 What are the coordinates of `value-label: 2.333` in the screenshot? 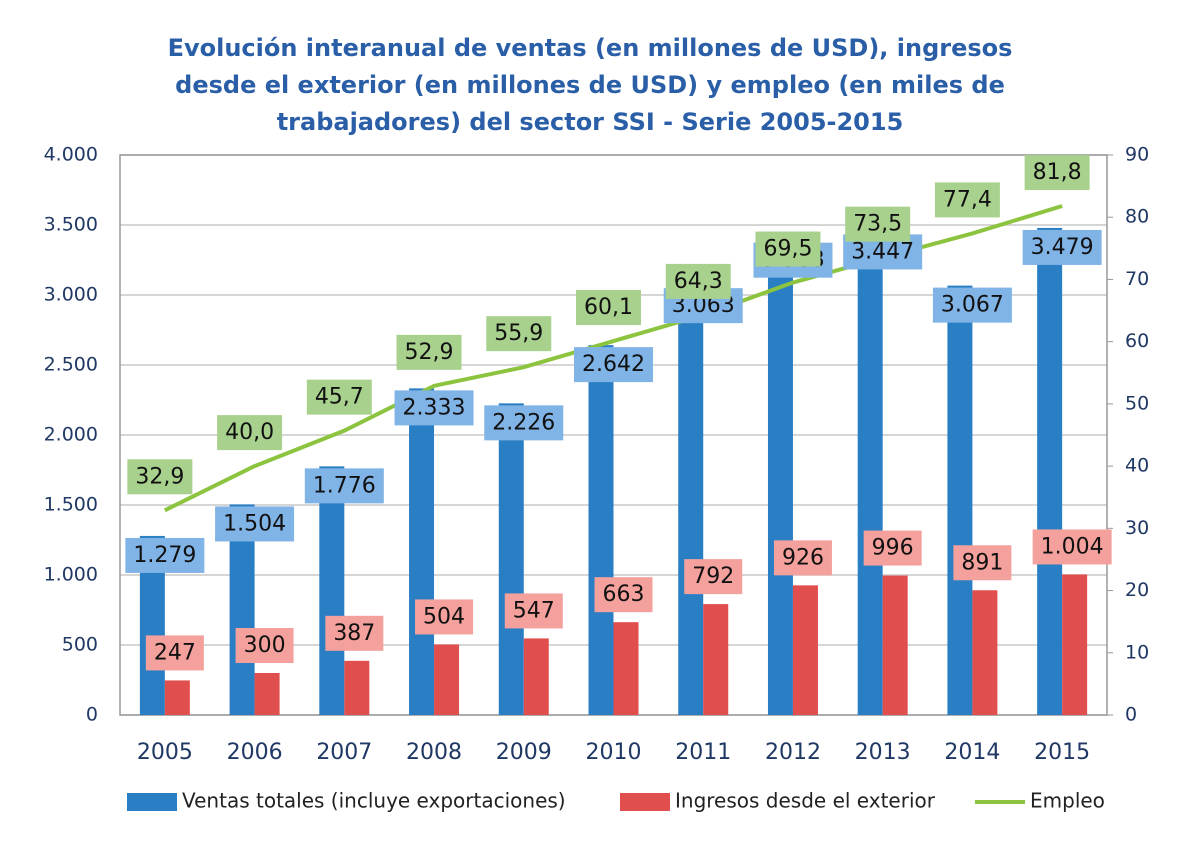 It's located at (434, 407).